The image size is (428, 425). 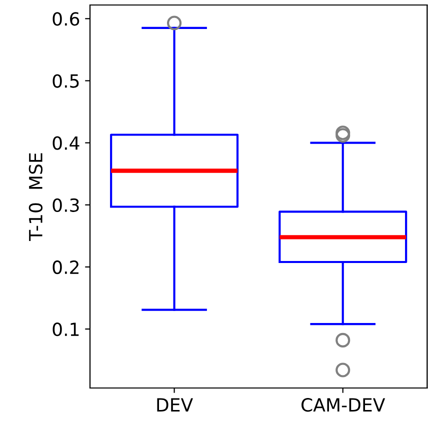 I want to click on y-axis-title: T-10 MSE, so click(x=35, y=197).